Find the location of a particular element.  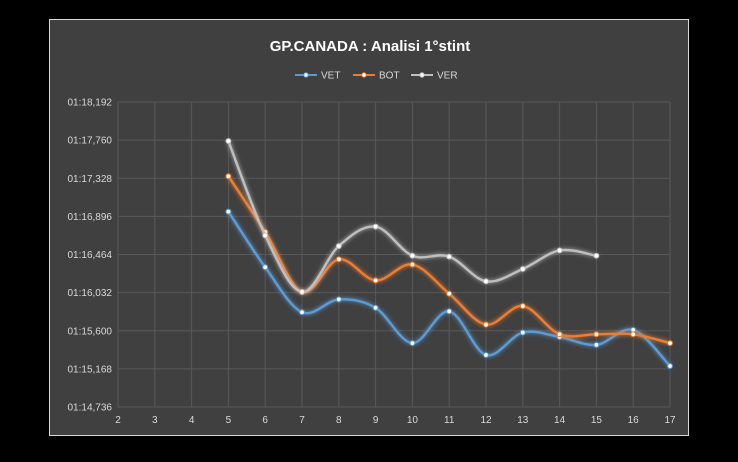

x-tick-label: 11 is located at coordinates (449, 420).